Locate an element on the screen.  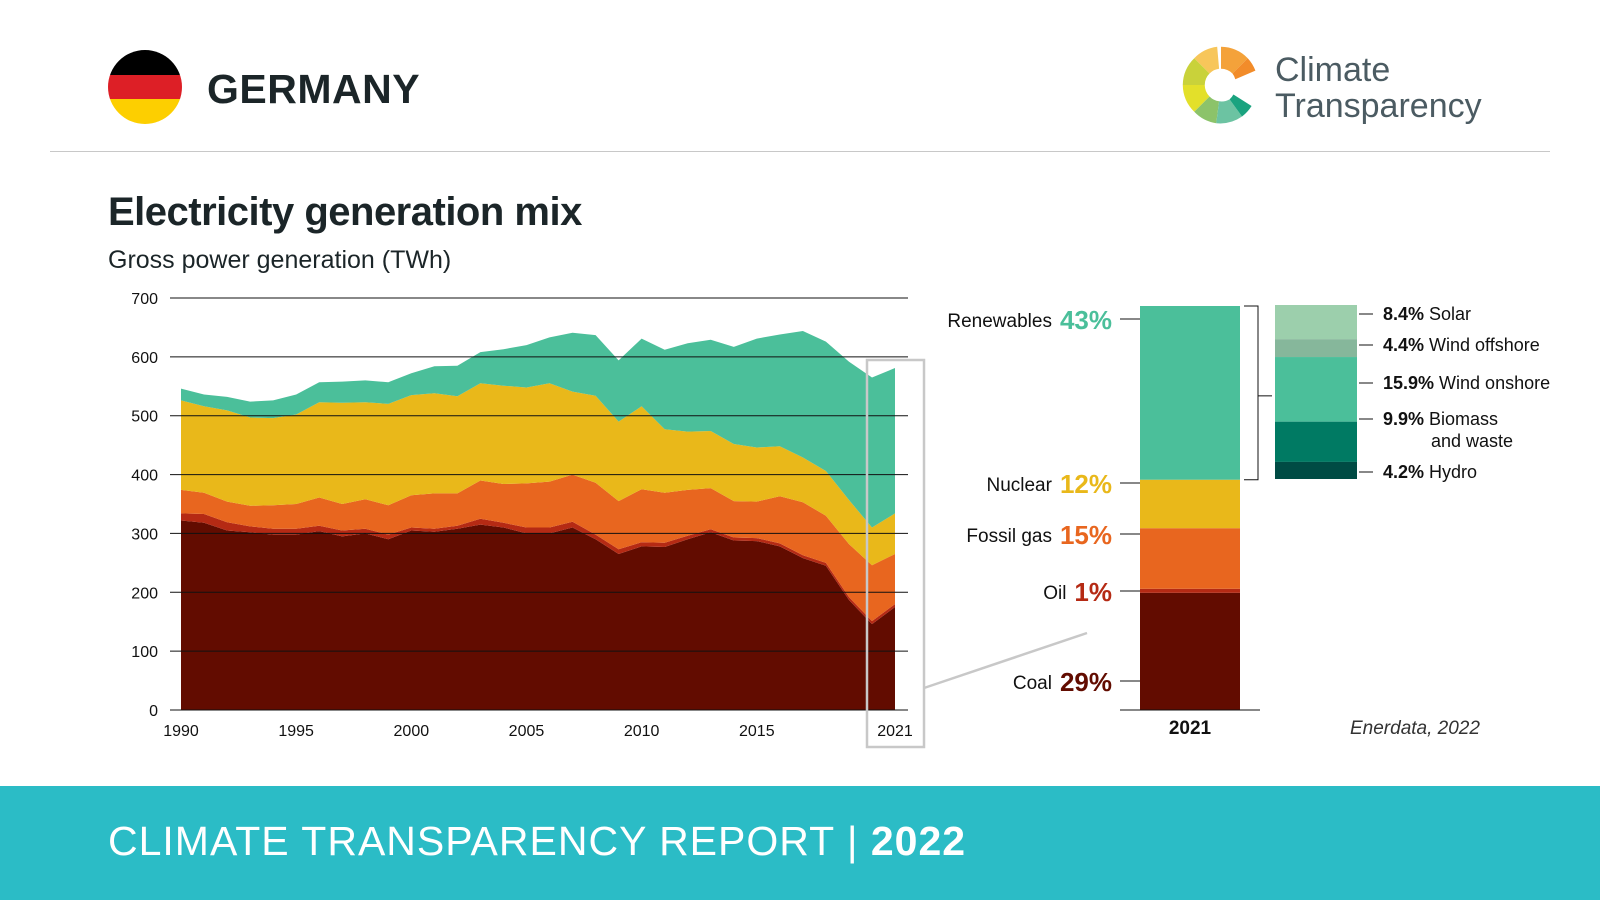
y-tick-label: 100 is located at coordinates (144, 652).